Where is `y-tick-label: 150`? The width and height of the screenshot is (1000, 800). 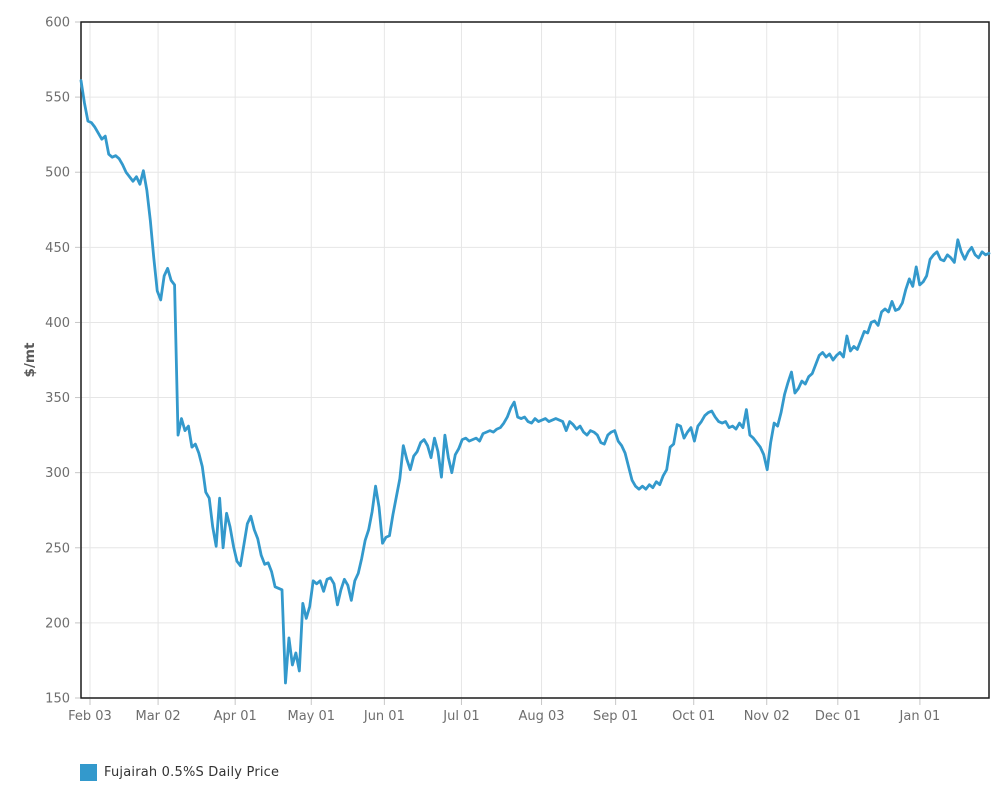 y-tick-label: 150 is located at coordinates (57, 699).